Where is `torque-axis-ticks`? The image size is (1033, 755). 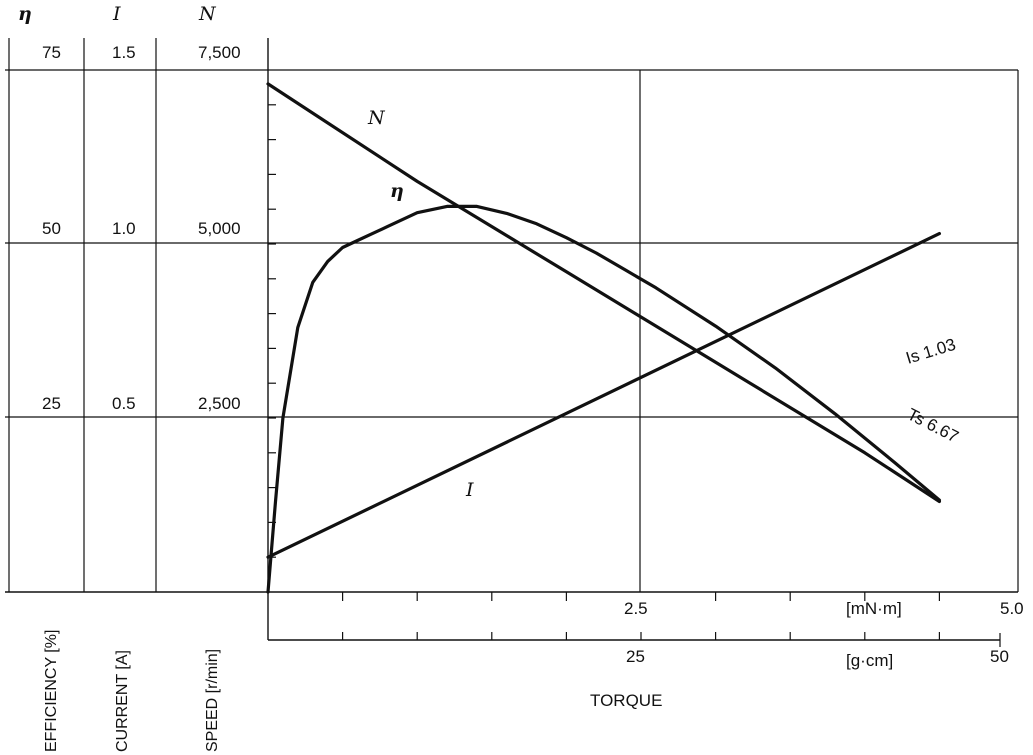 torque-axis-ticks is located at coordinates (641, 616).